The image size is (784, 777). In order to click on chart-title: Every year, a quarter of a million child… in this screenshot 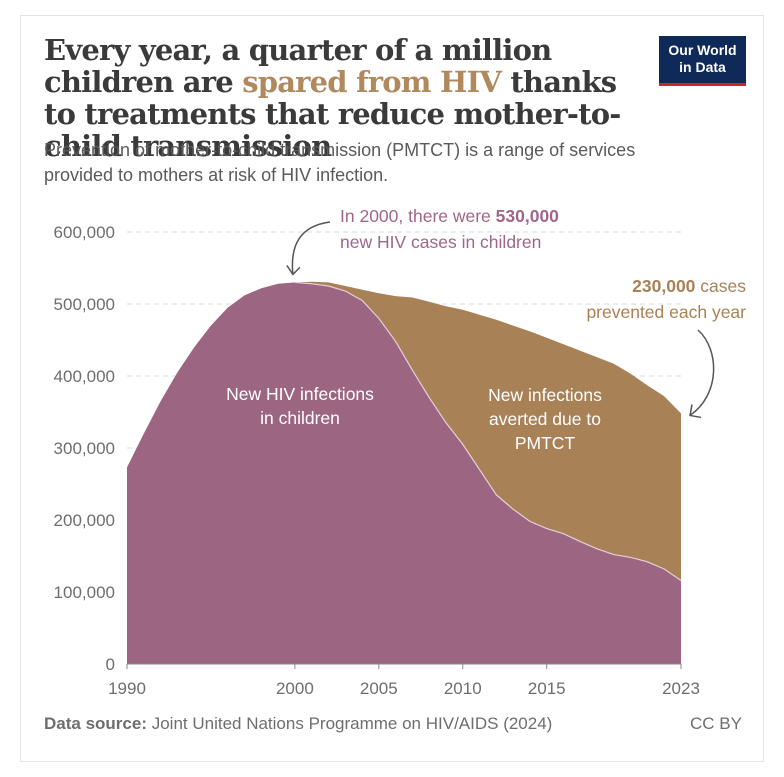, I will do `click(344, 98)`.